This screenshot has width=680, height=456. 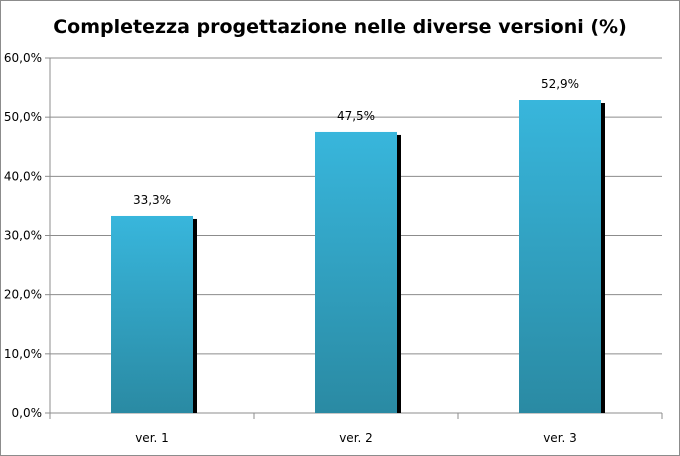 What do you see at coordinates (23, 236) in the screenshot?
I see `y-tick-label: 30,0%` at bounding box center [23, 236].